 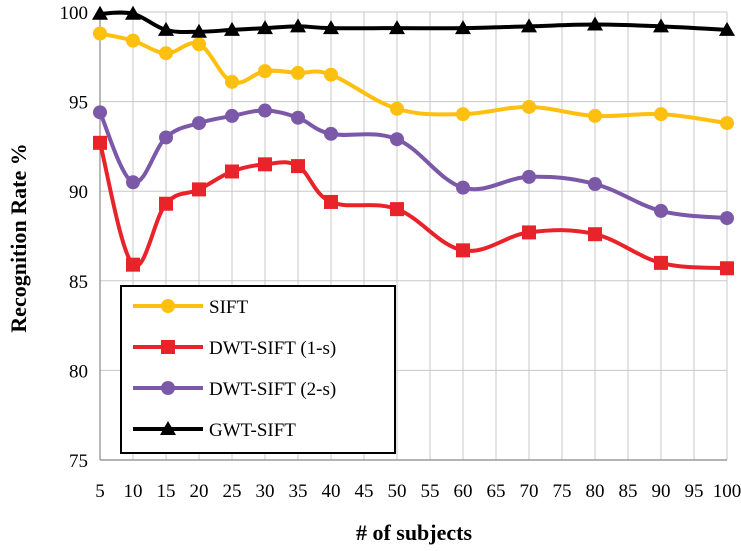 What do you see at coordinates (74, 13) in the screenshot?
I see `y-tick-label: 100` at bounding box center [74, 13].